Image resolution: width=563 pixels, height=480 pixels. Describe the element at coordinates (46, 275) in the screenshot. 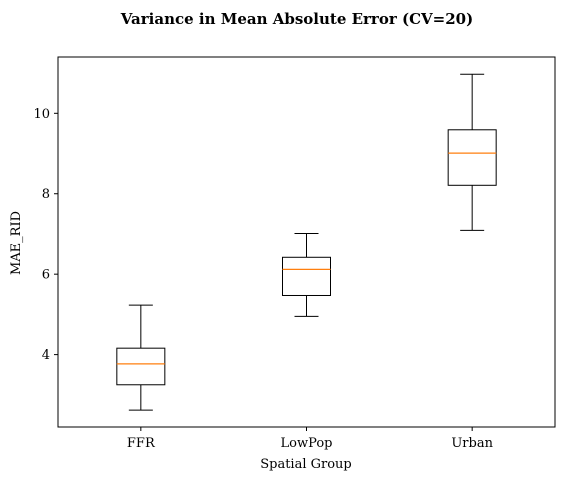

I see `y-tick-label: 6` at that location.